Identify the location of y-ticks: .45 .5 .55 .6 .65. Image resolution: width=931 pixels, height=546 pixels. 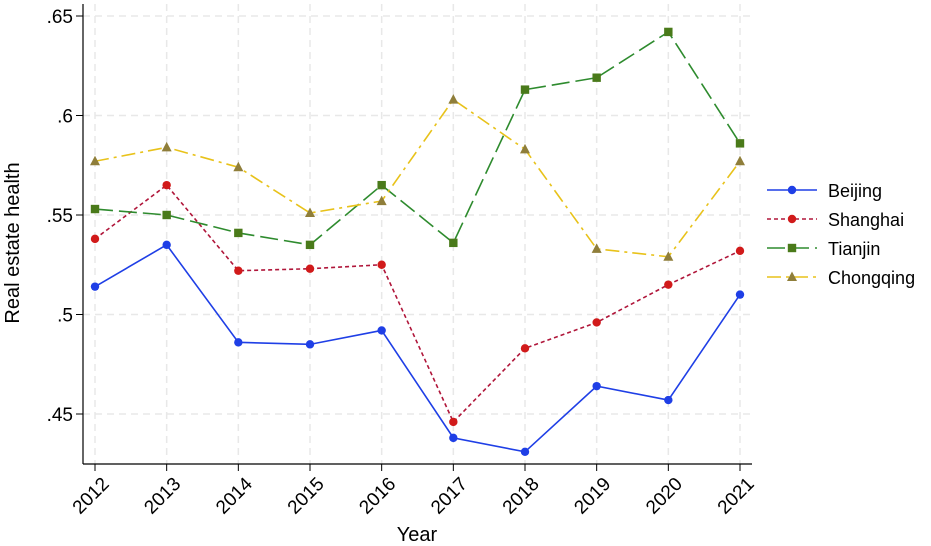
(65, 216).